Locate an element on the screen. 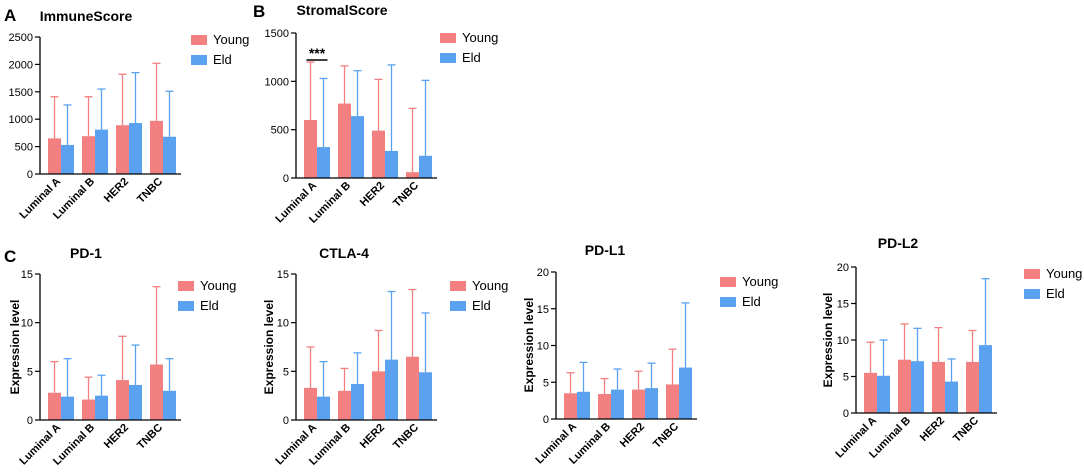  chart-title: ImmuneScore is located at coordinates (86, 16).